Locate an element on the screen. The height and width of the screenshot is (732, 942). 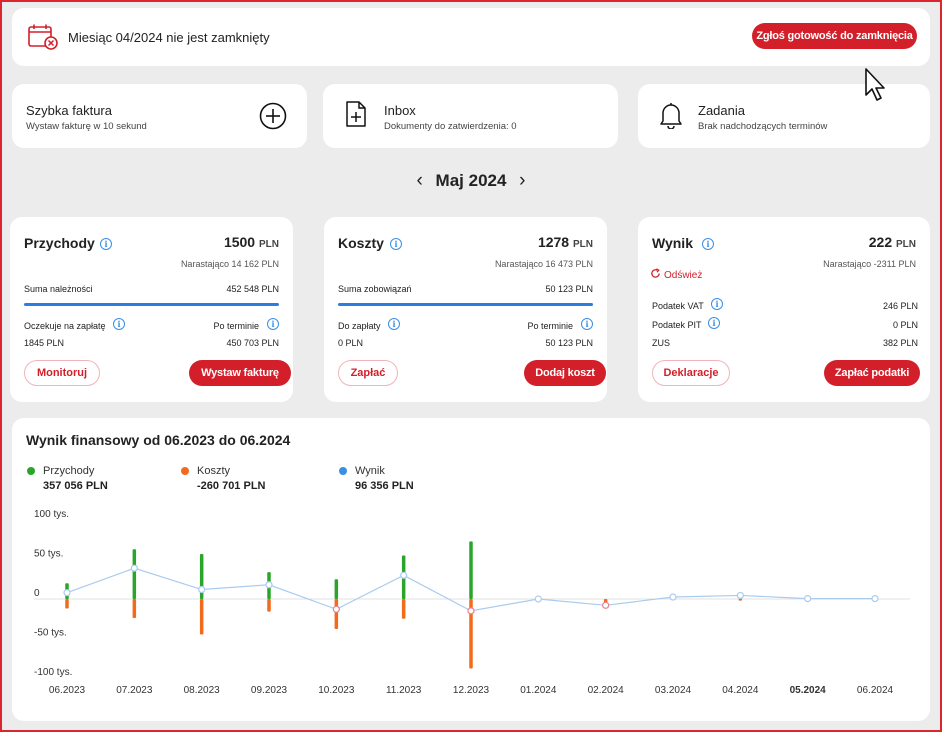
refresh-label: Odśwież is located at coordinates (683, 275).